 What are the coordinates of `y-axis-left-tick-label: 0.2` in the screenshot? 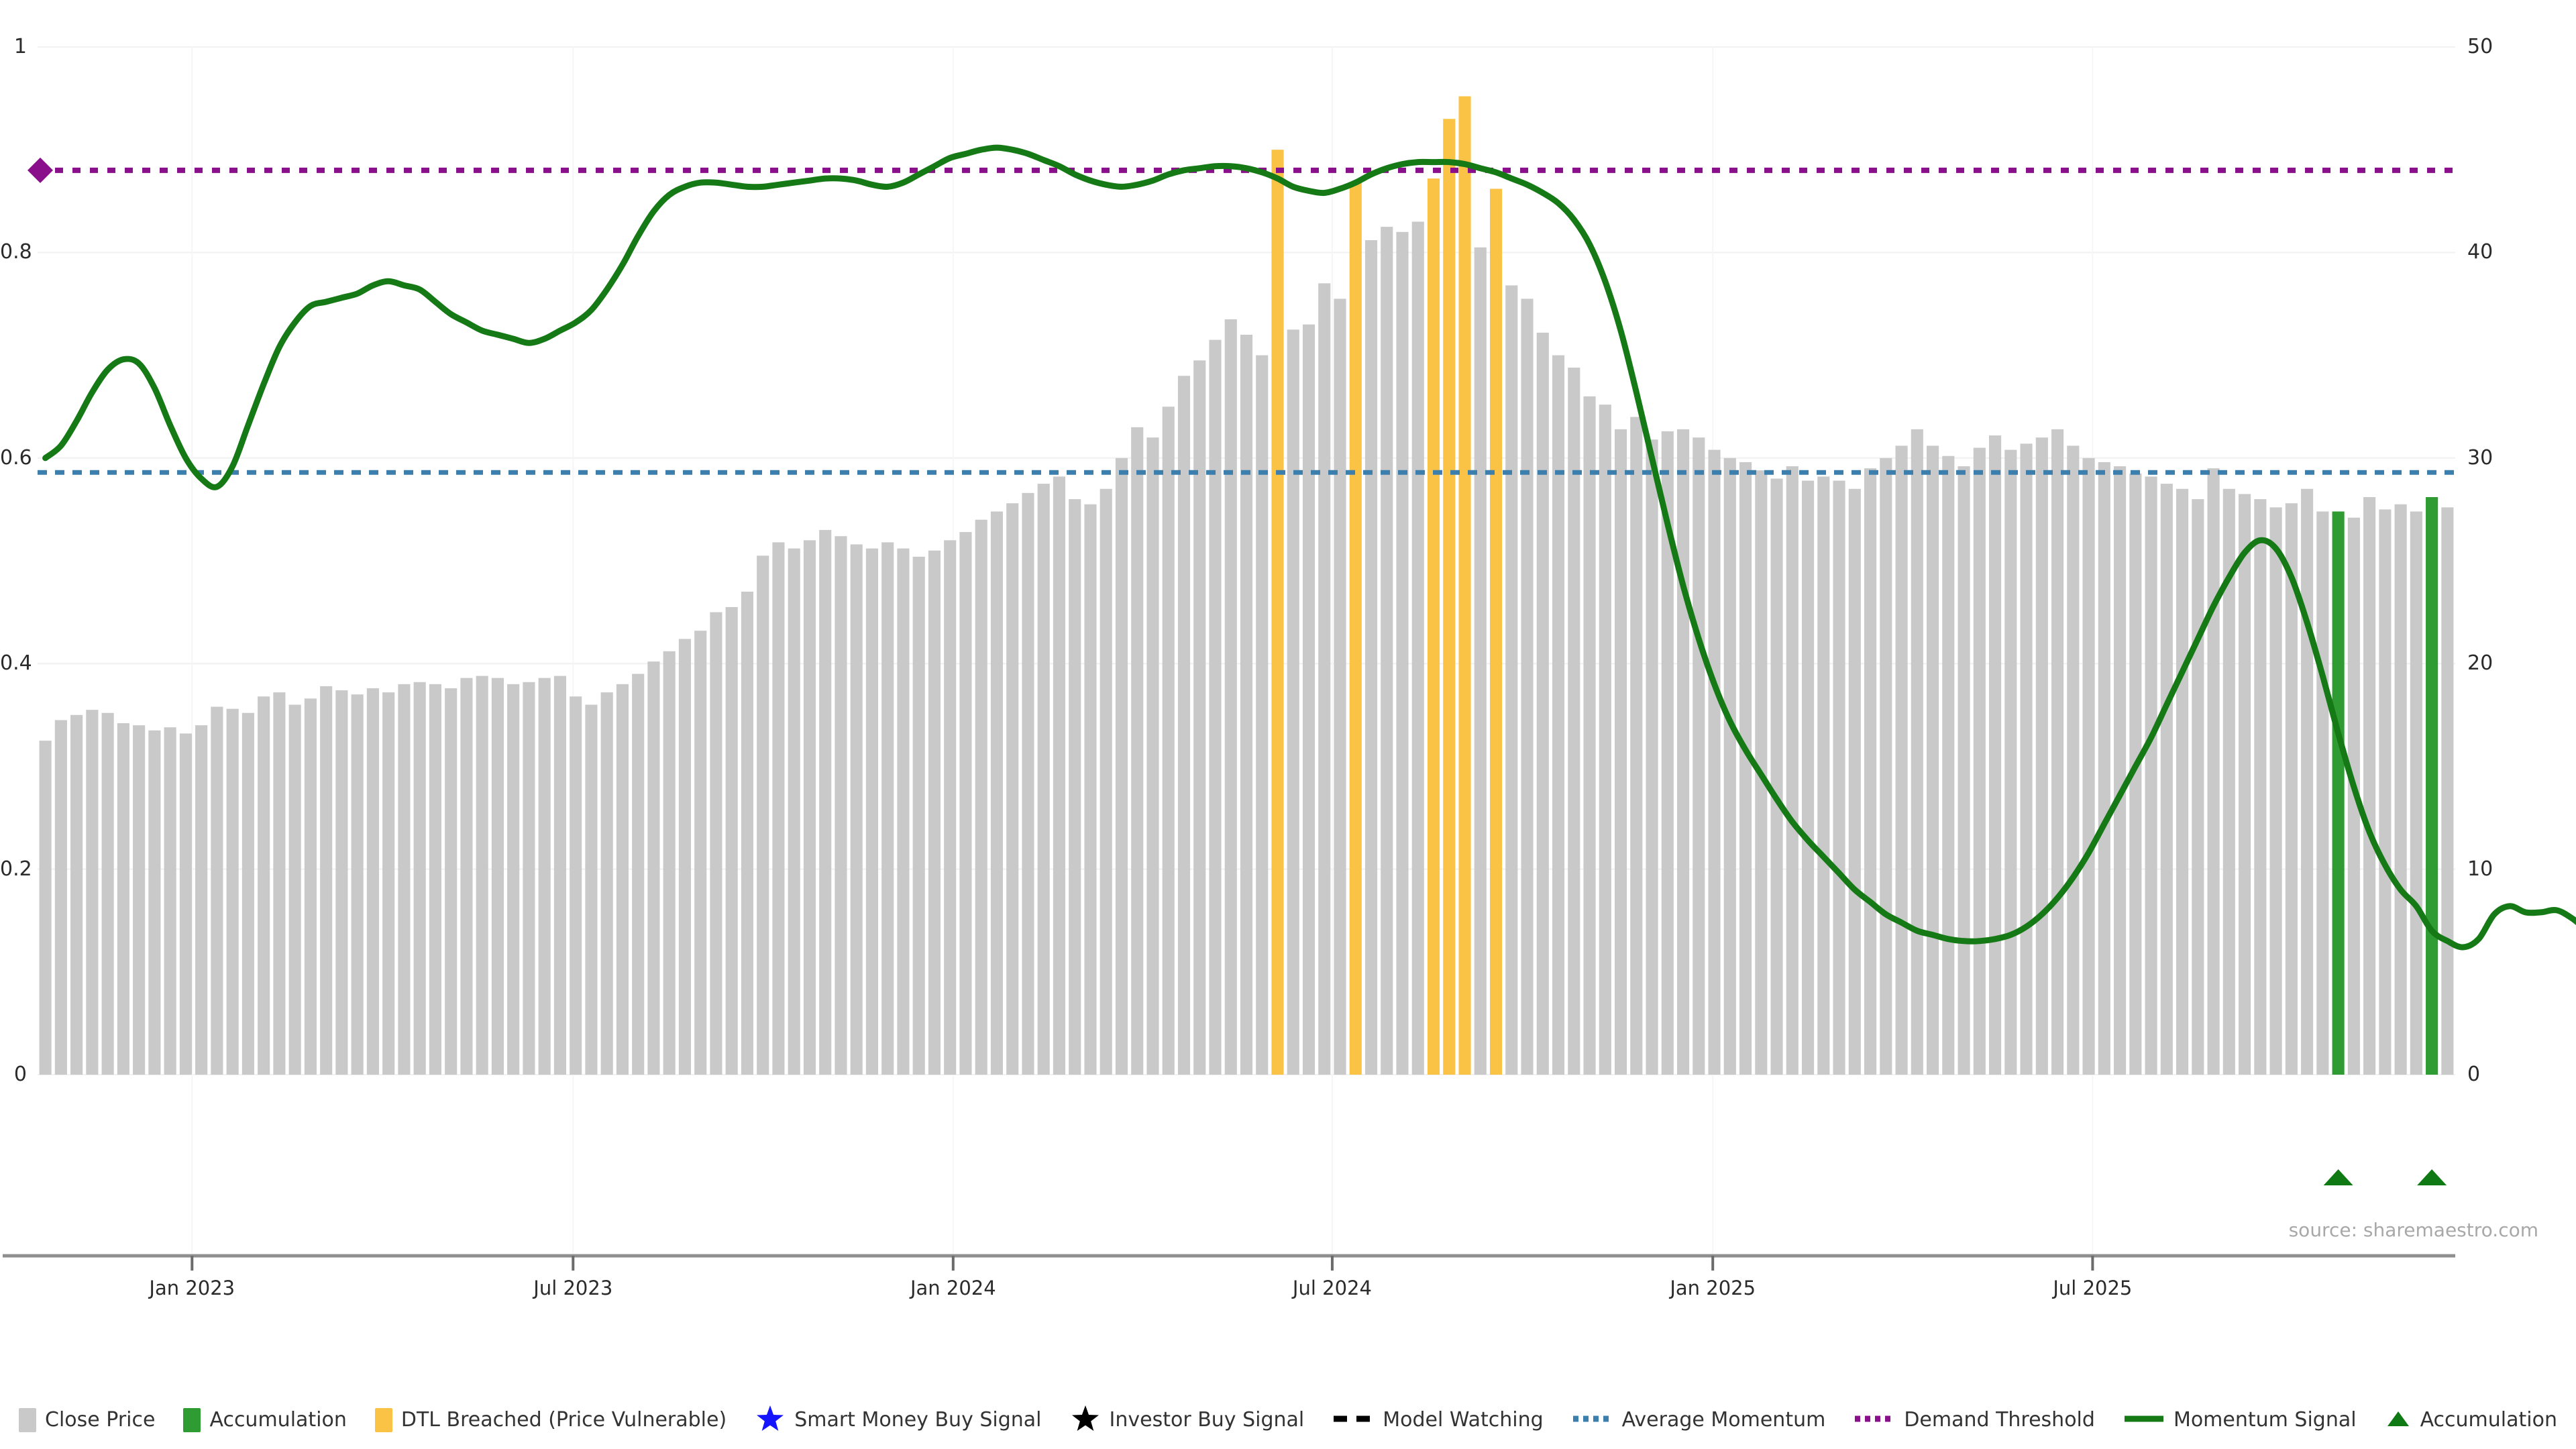 It's located at (16, 869).